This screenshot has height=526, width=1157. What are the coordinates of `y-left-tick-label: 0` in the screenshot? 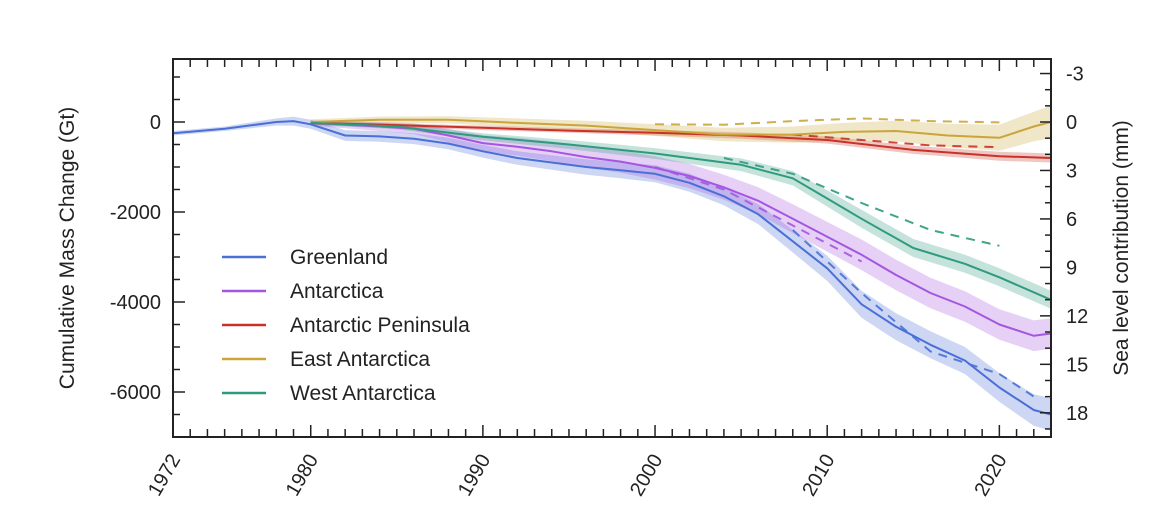 It's located at (155, 123).